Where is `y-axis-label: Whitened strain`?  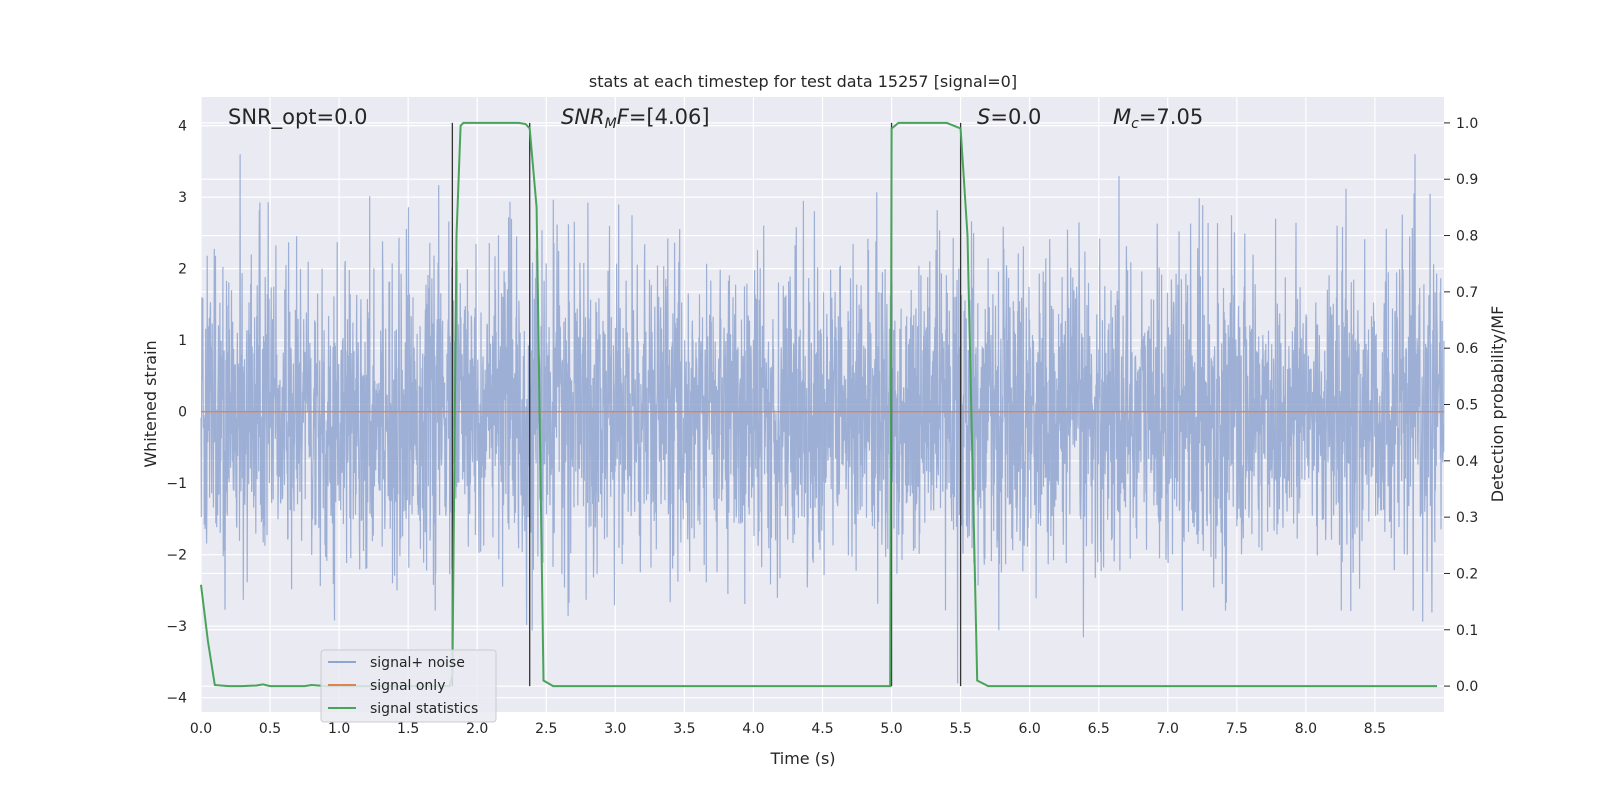 y-axis-label: Whitened strain is located at coordinates (150, 403).